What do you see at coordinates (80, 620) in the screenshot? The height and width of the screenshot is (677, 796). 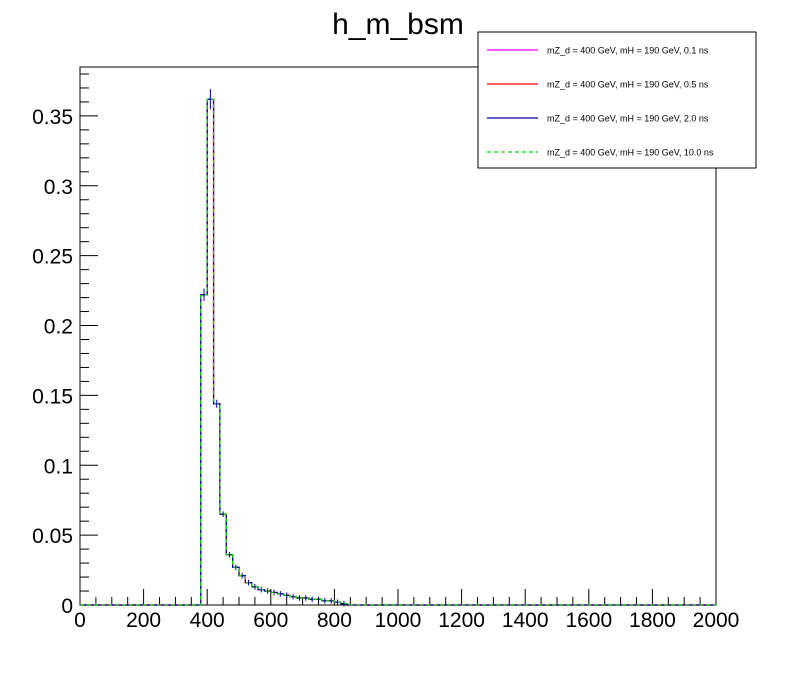 I see `x-tick-label: 0` at bounding box center [80, 620].